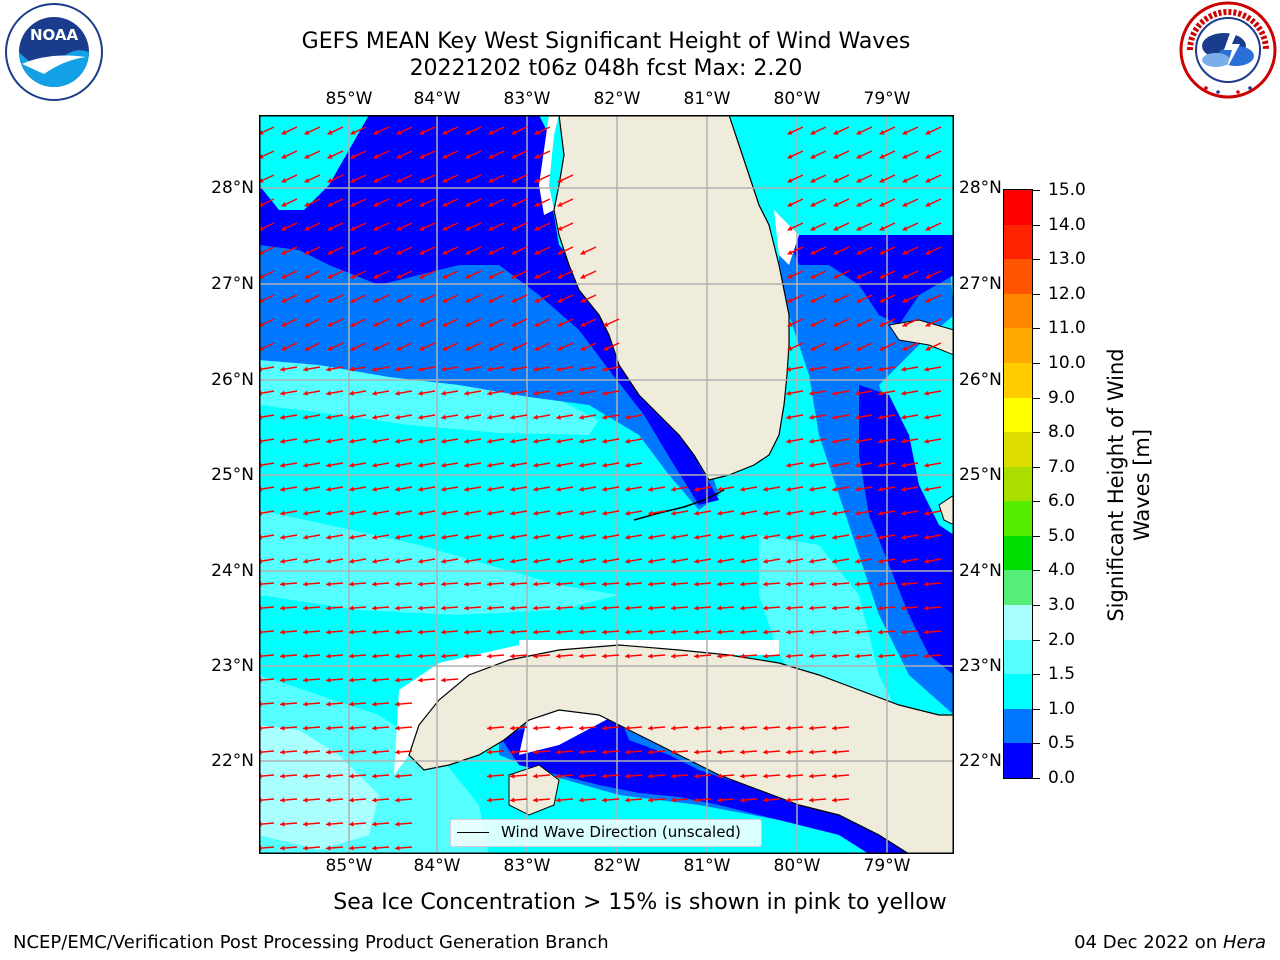 The width and height of the screenshot is (1280, 960). What do you see at coordinates (1067, 293) in the screenshot?
I see `colorbar-tick-label: 12.0` at bounding box center [1067, 293].